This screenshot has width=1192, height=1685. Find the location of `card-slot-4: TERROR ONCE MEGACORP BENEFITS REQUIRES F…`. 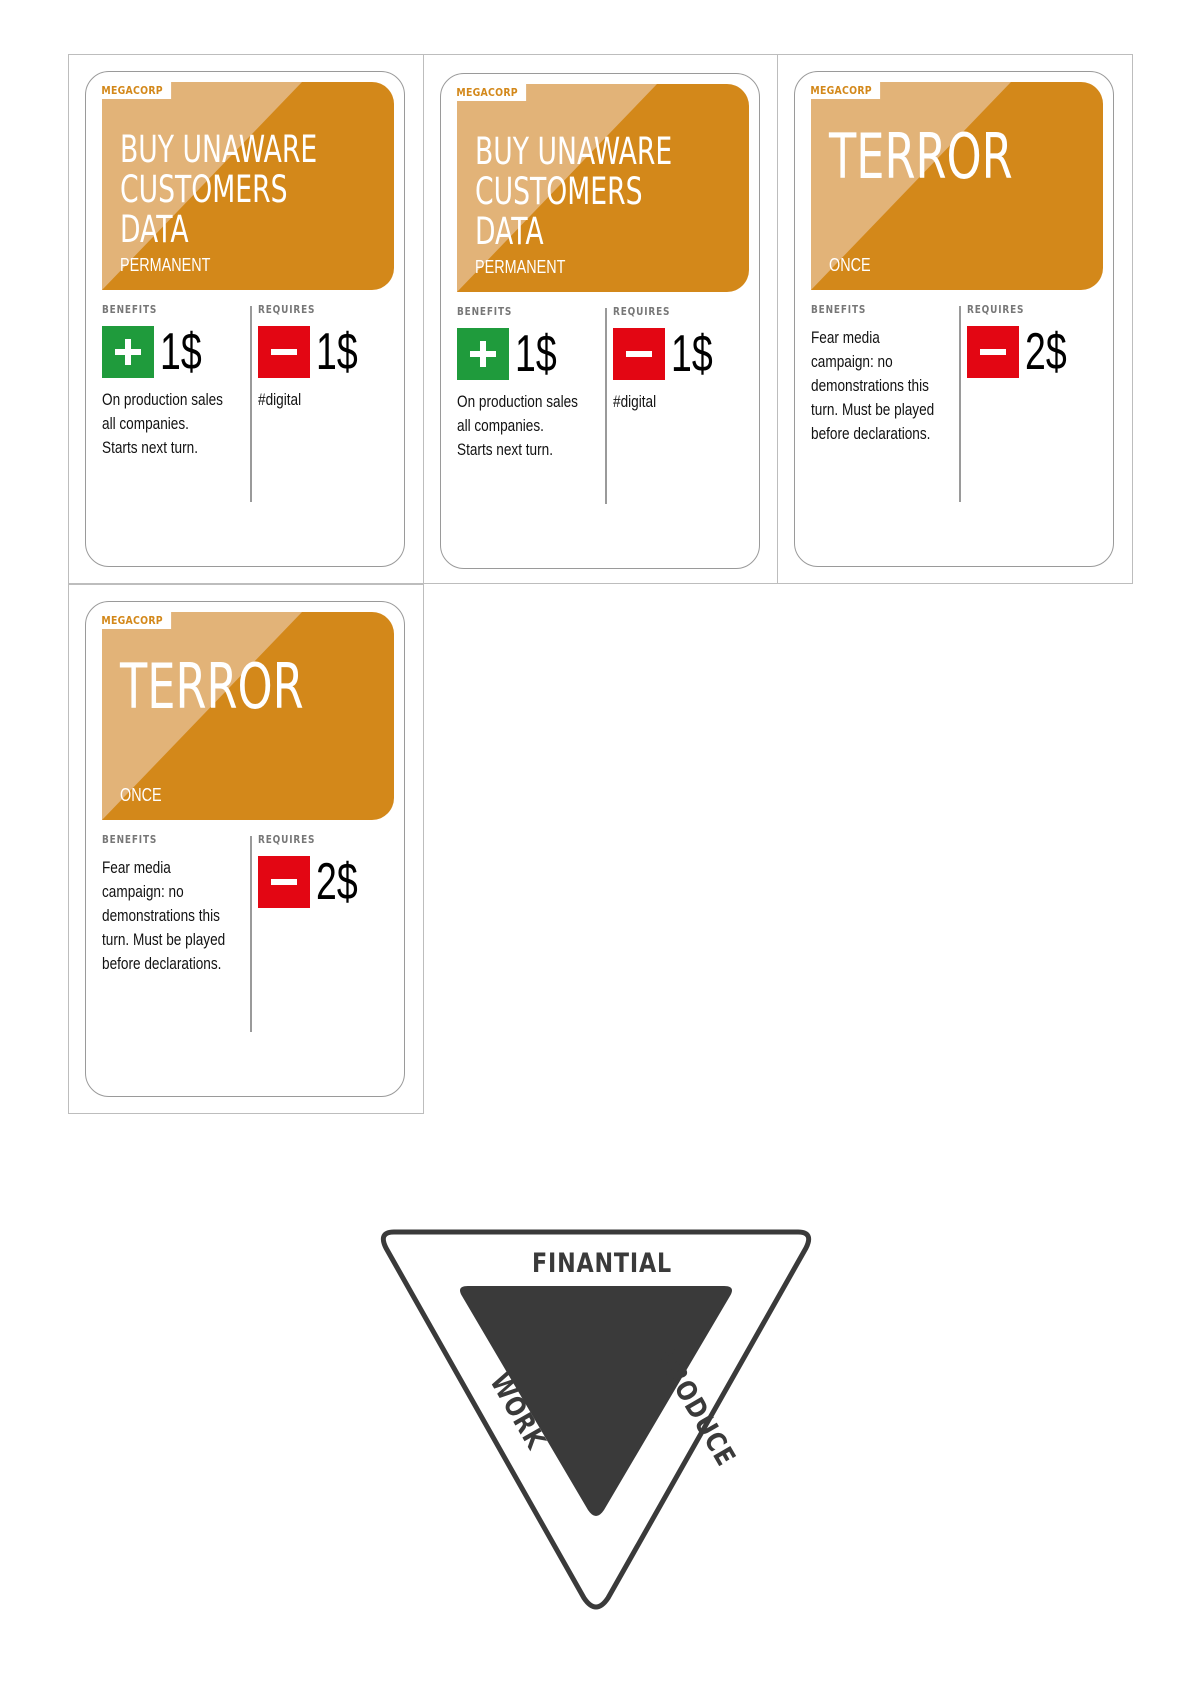

card-slot-4: TERROR ONCE MEGACORP BENEFITS REQUIRES F… is located at coordinates (246, 849).